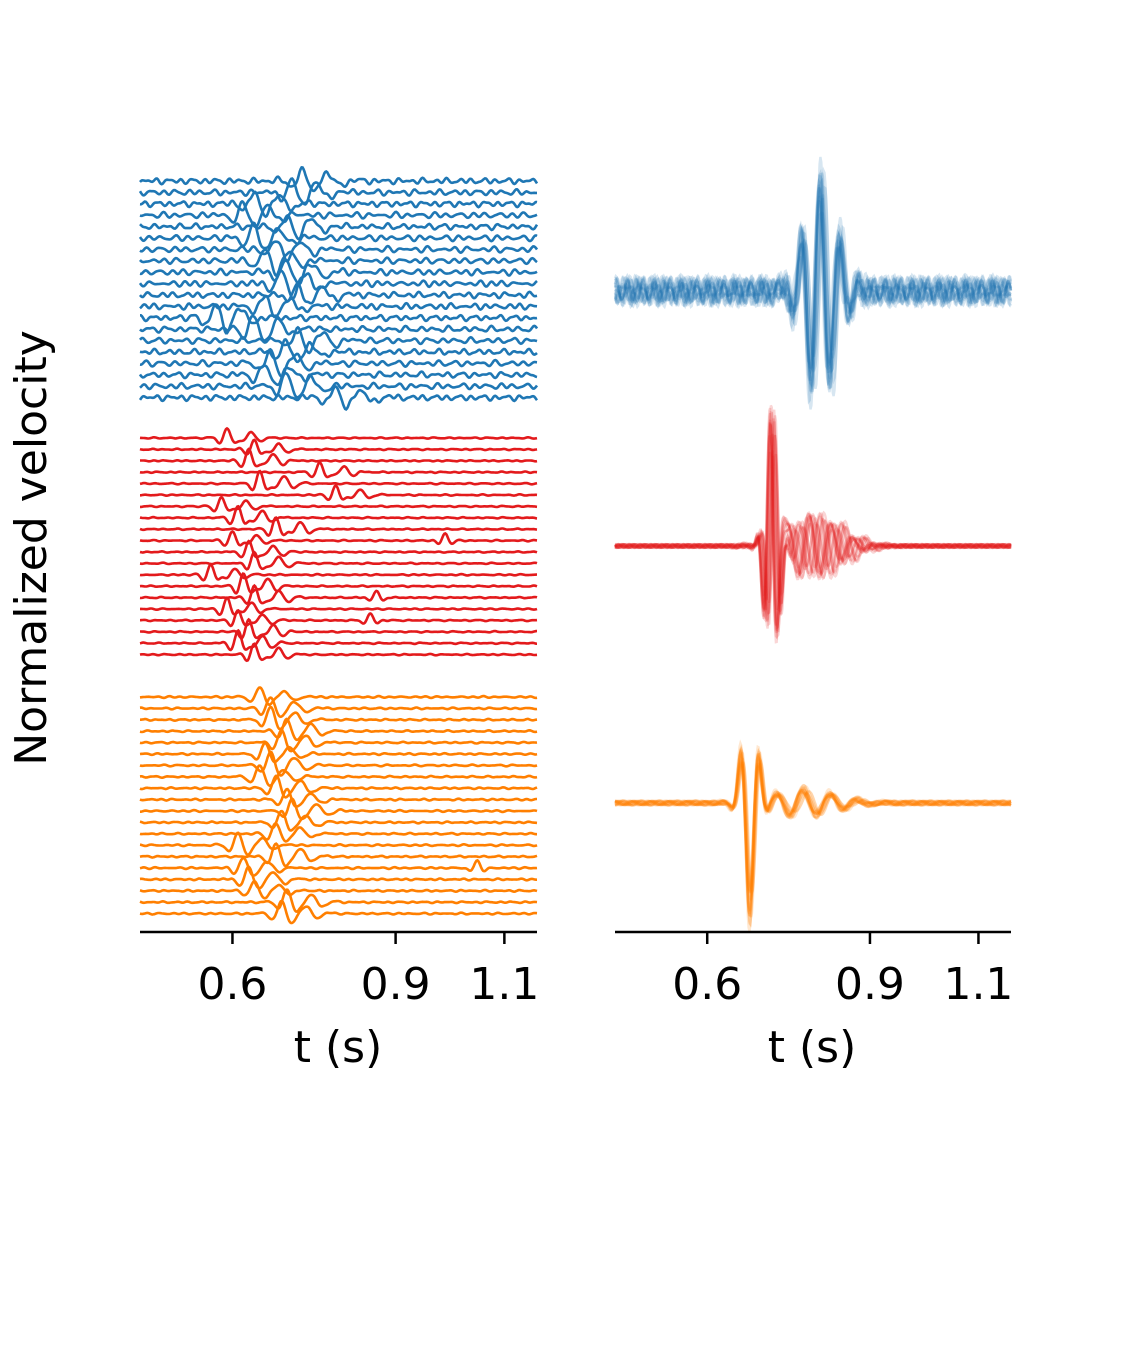  Describe the element at coordinates (842, 971) in the screenshot. I see `right-ticks: 0.6 0.9 1.1` at that location.